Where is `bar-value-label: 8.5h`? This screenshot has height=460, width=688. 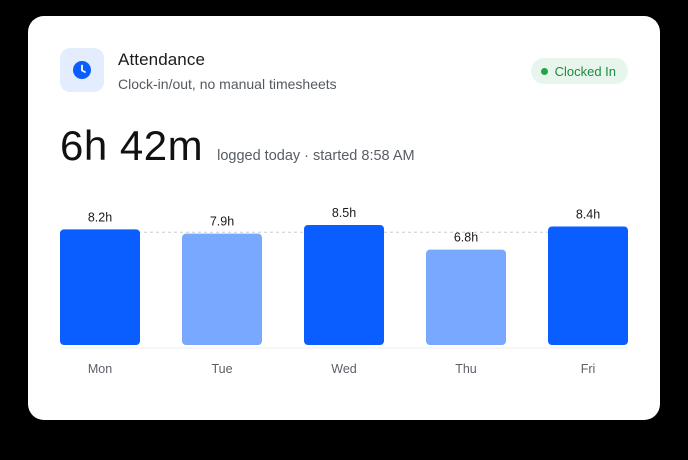 bar-value-label: 8.5h is located at coordinates (344, 213).